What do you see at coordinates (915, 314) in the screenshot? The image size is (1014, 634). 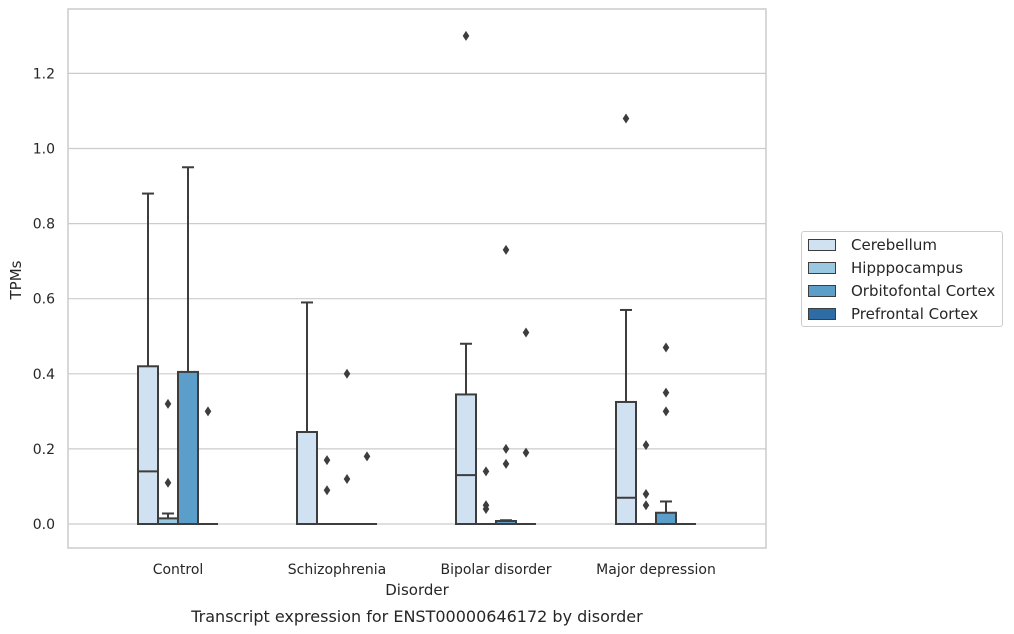 I see `legend-label-prefrontal: Prefrontal Cortex` at bounding box center [915, 314].